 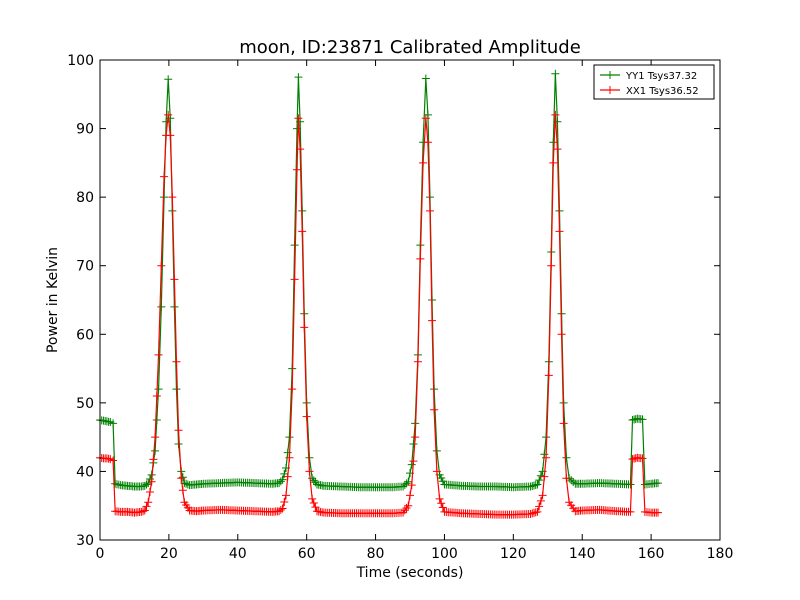 I want to click on x-tick-label: 60, so click(x=307, y=554).